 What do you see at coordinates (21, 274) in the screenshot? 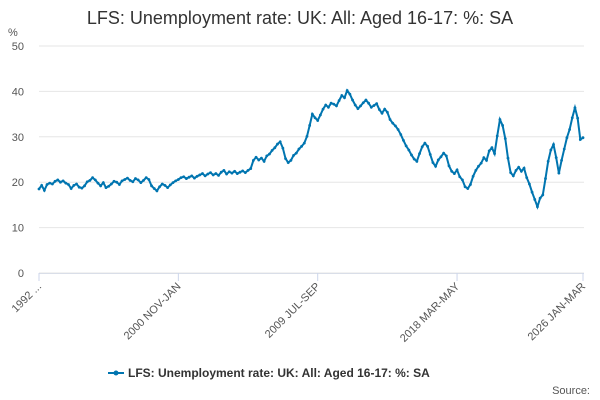
I see `y-tick-label: 0` at bounding box center [21, 274].